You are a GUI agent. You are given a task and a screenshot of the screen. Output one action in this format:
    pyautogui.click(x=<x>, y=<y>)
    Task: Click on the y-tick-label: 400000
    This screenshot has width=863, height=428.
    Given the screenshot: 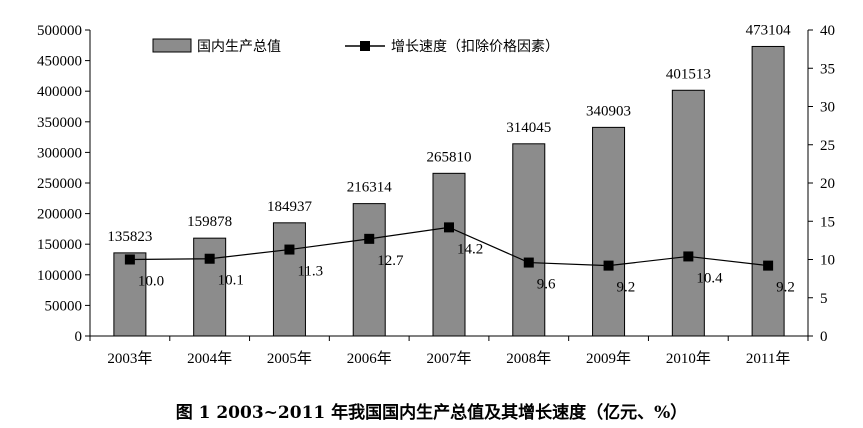 What is the action you would take?
    pyautogui.click(x=59, y=92)
    